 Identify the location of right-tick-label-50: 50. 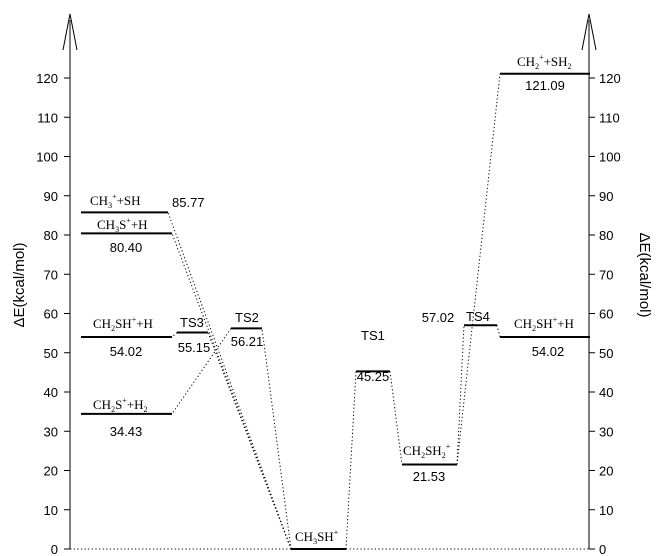
(606, 353).